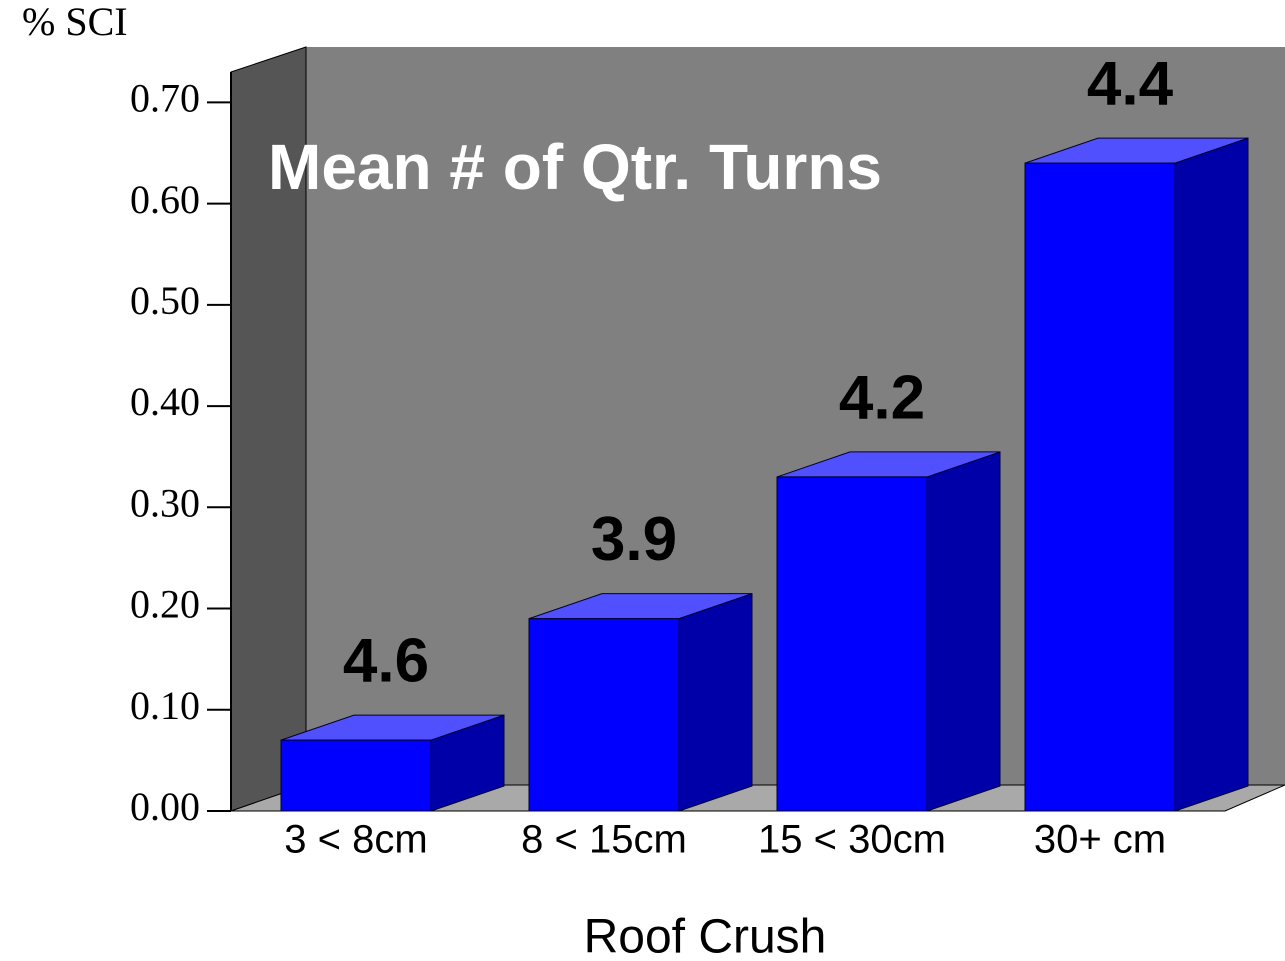 This screenshot has height=961, width=1285. I want to click on turns-label: 4.6, so click(386, 661).